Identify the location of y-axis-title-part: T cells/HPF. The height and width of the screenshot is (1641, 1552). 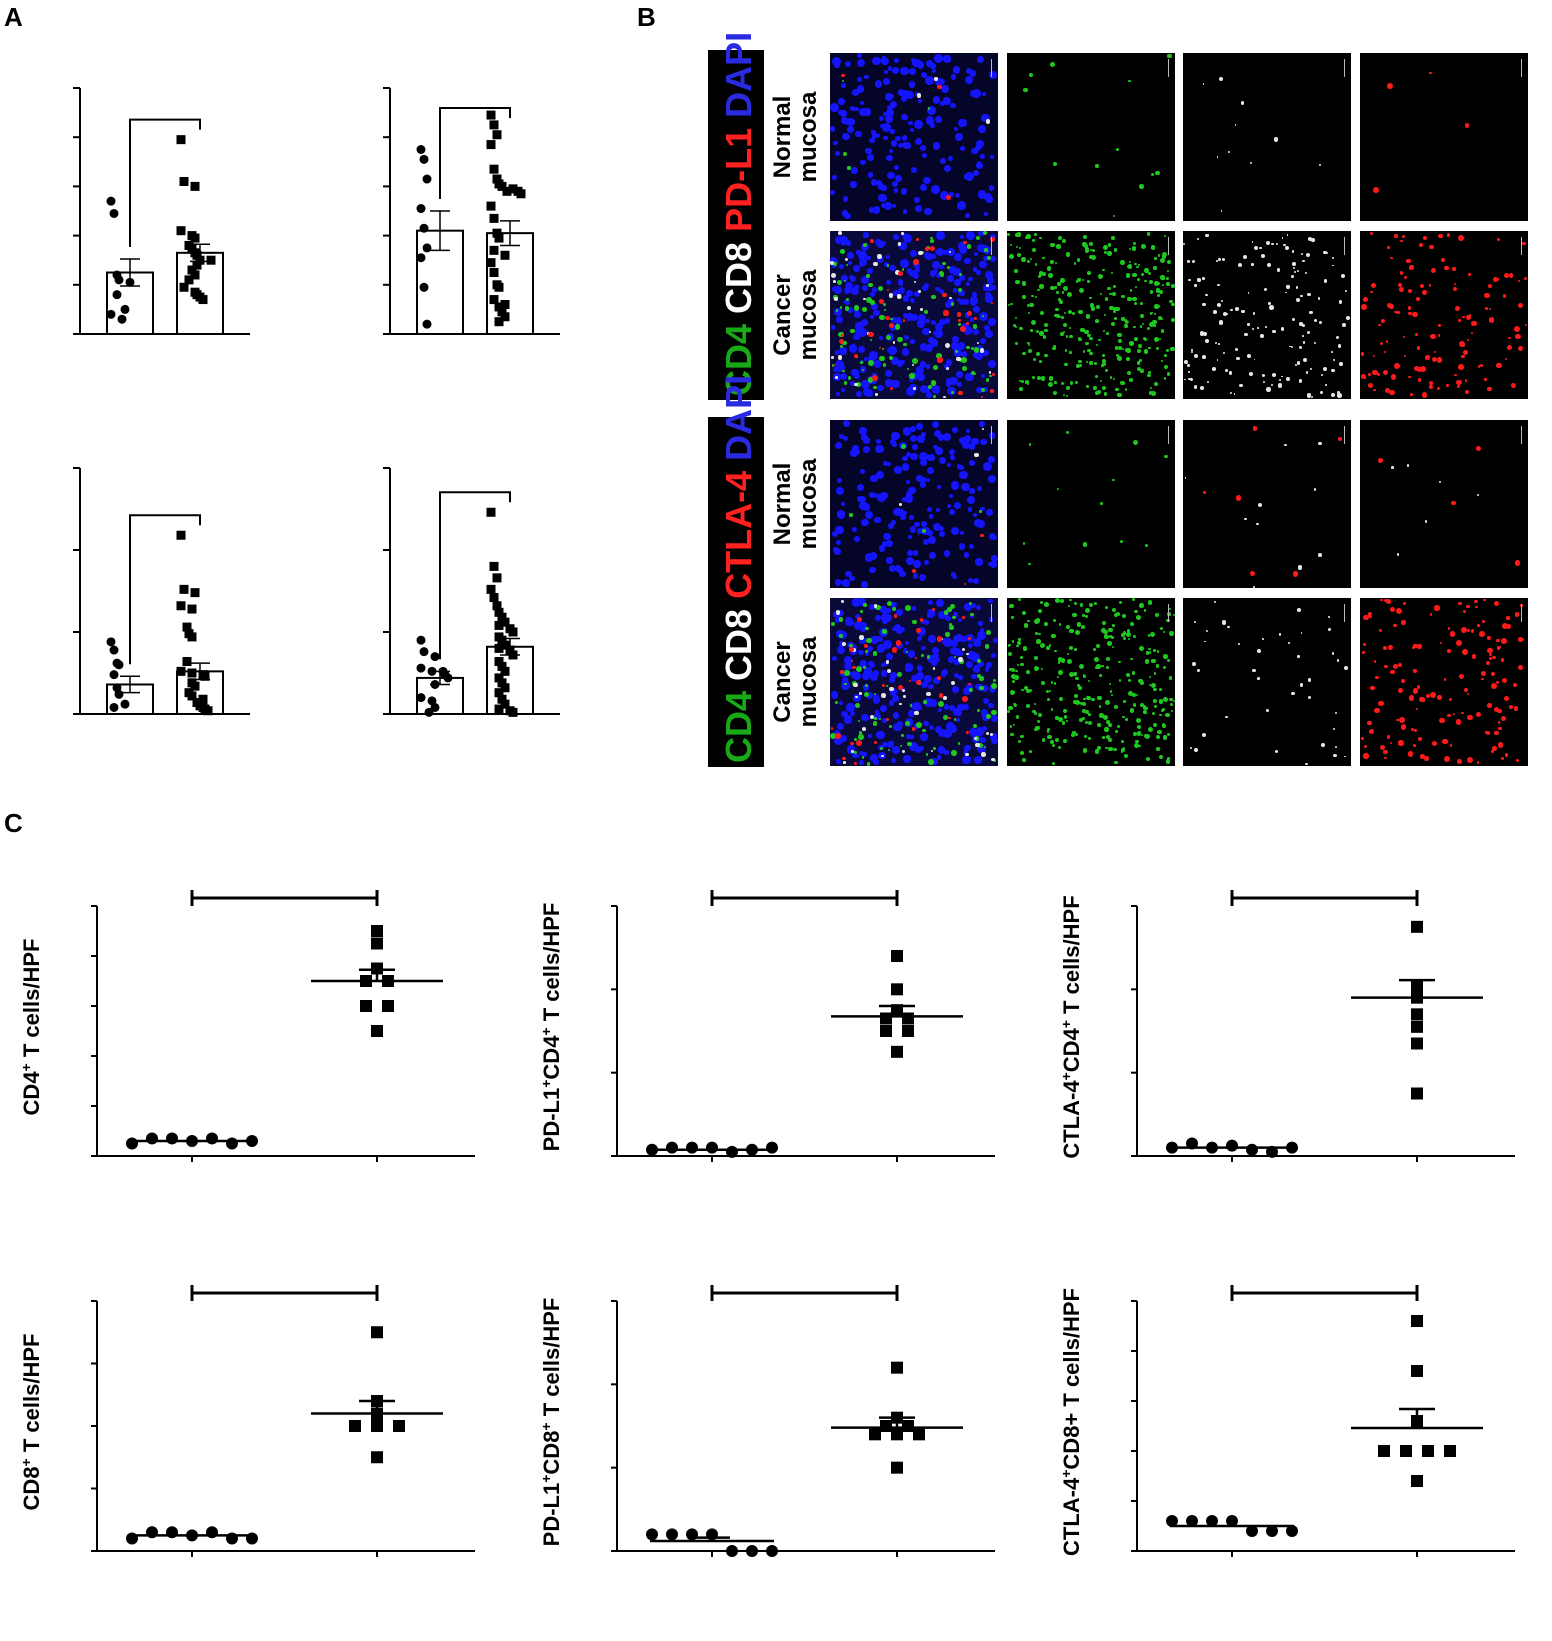
(551, 965).